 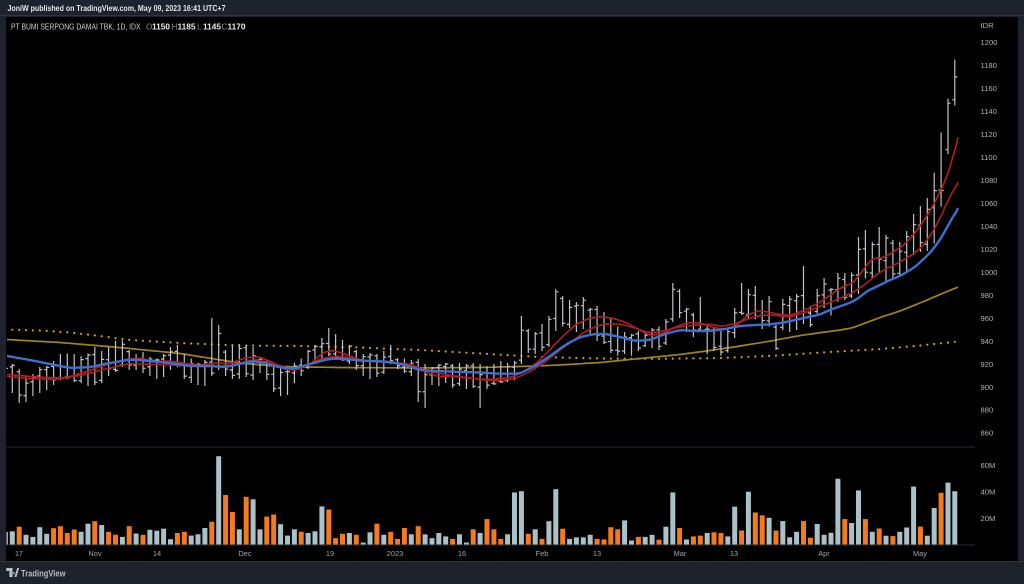 I want to click on svg-text: O, so click(x=149, y=26).